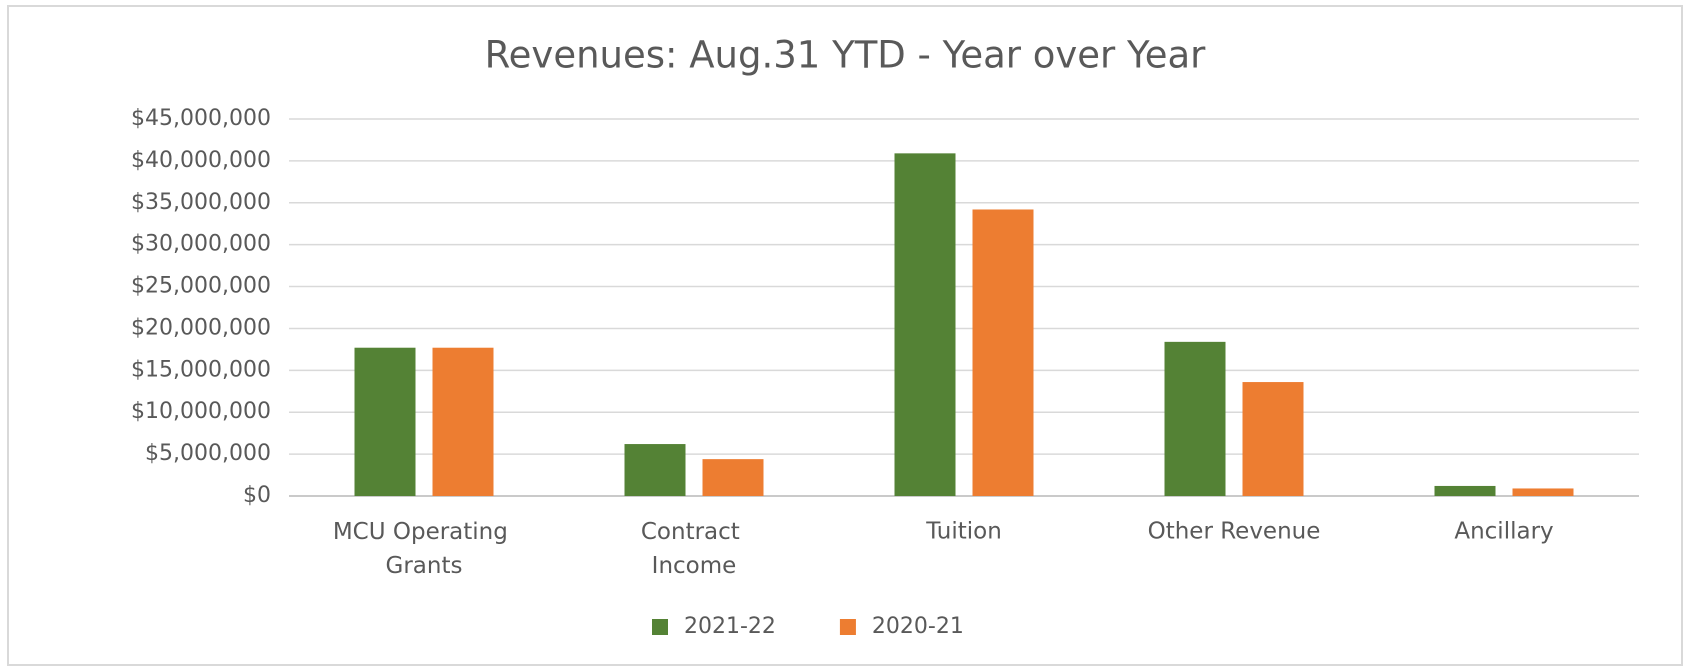 This screenshot has width=1690, height=671. I want to click on y-tick-label: $10,000,000, so click(201, 411).